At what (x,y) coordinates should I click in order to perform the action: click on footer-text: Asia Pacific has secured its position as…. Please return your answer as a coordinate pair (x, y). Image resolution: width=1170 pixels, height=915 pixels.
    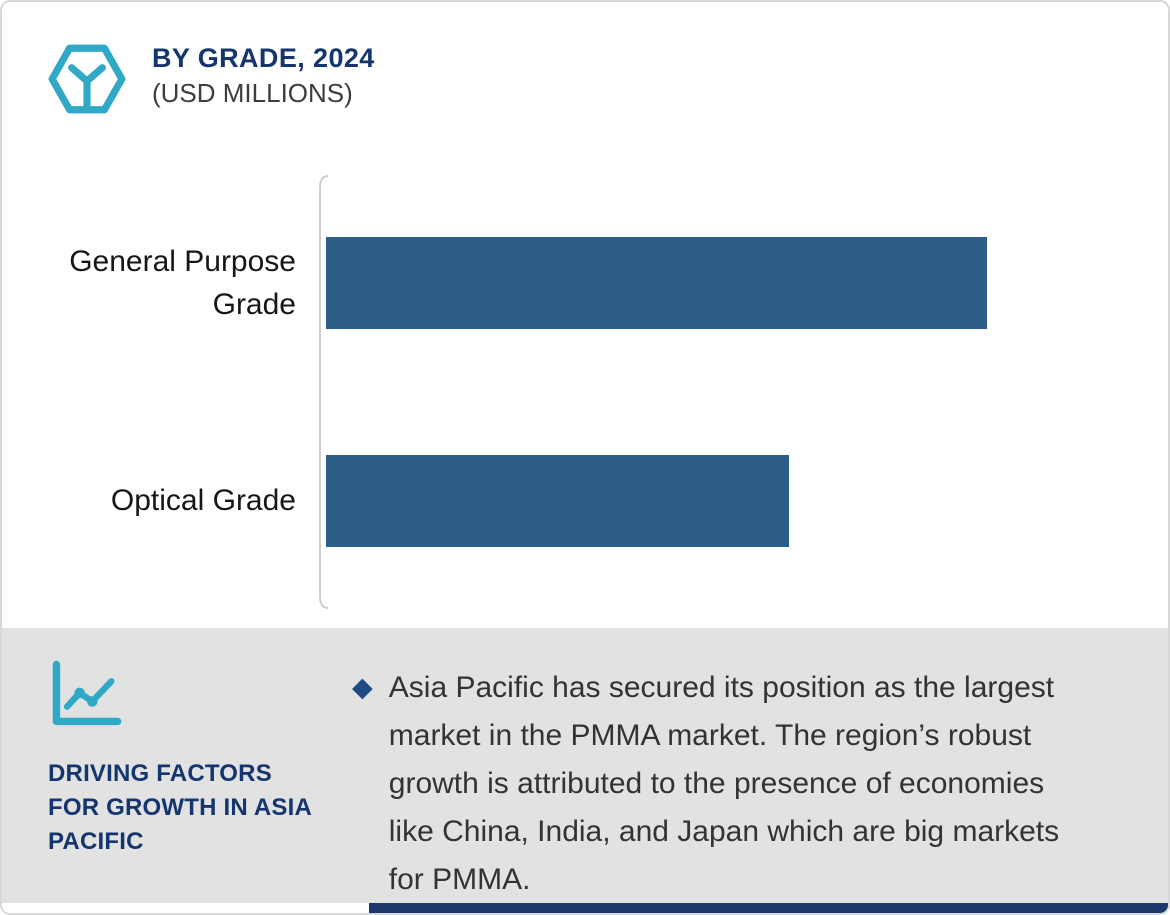
    Looking at the image, I should click on (724, 783).